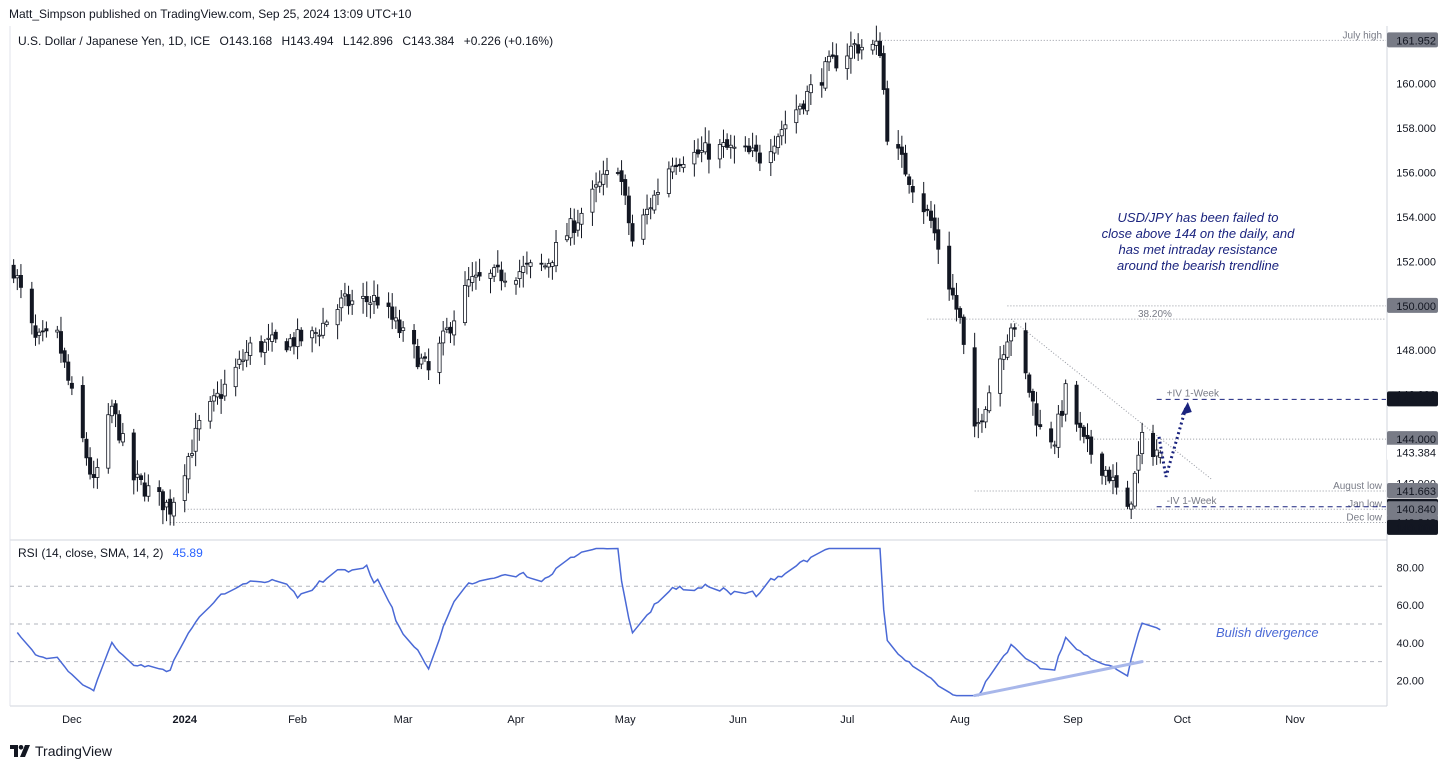  Describe the element at coordinates (1416, 529) in the screenshot. I see `price-label-text: 140.000` at that location.